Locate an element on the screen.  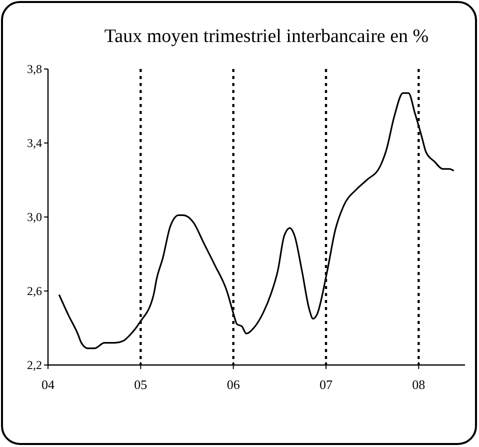
x-tick-label: 04 is located at coordinates (48, 384).